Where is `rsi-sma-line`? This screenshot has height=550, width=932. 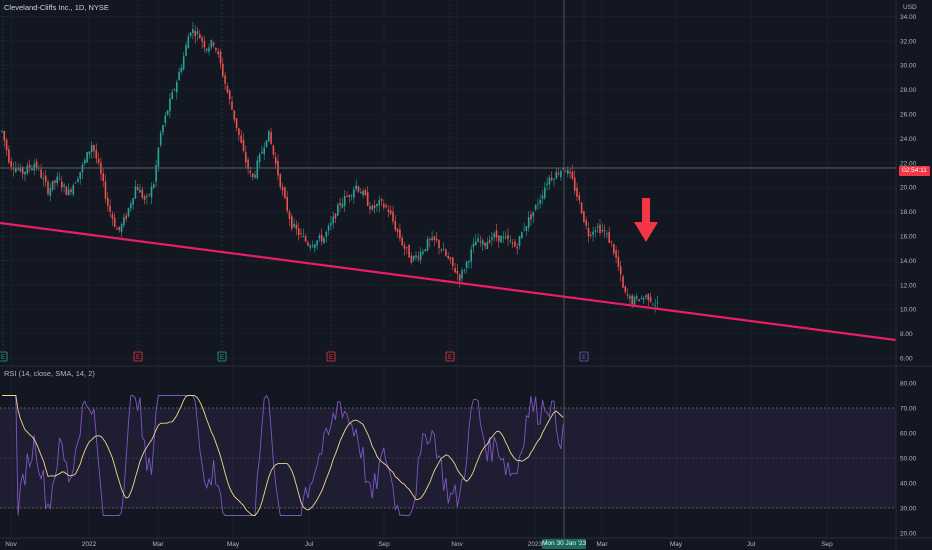 rsi-sma-line is located at coordinates (283, 455).